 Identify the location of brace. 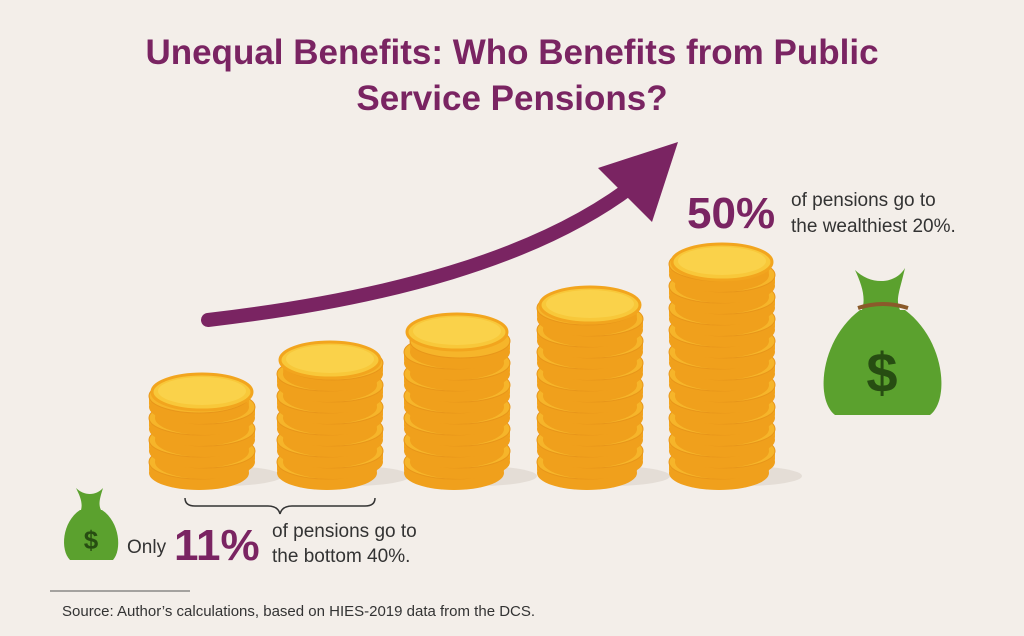
(280, 506).